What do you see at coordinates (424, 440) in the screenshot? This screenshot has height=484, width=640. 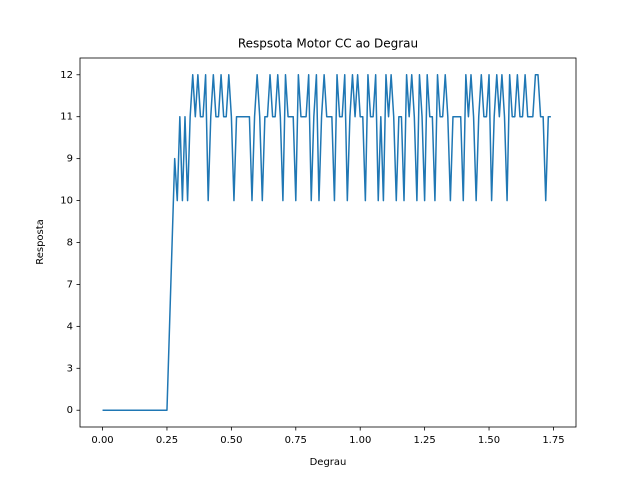 I see `x-tick-label: 1.25` at bounding box center [424, 440].